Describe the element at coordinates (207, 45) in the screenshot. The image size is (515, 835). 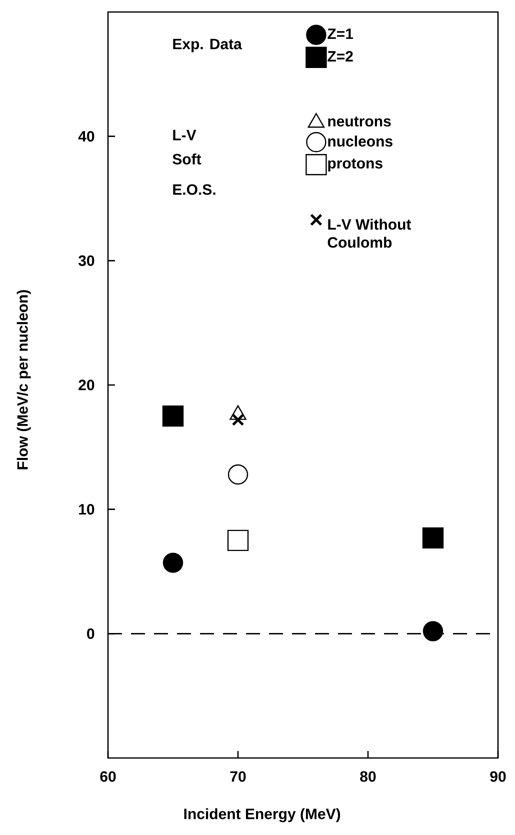
I see `annotation: Exp. Data` at that location.